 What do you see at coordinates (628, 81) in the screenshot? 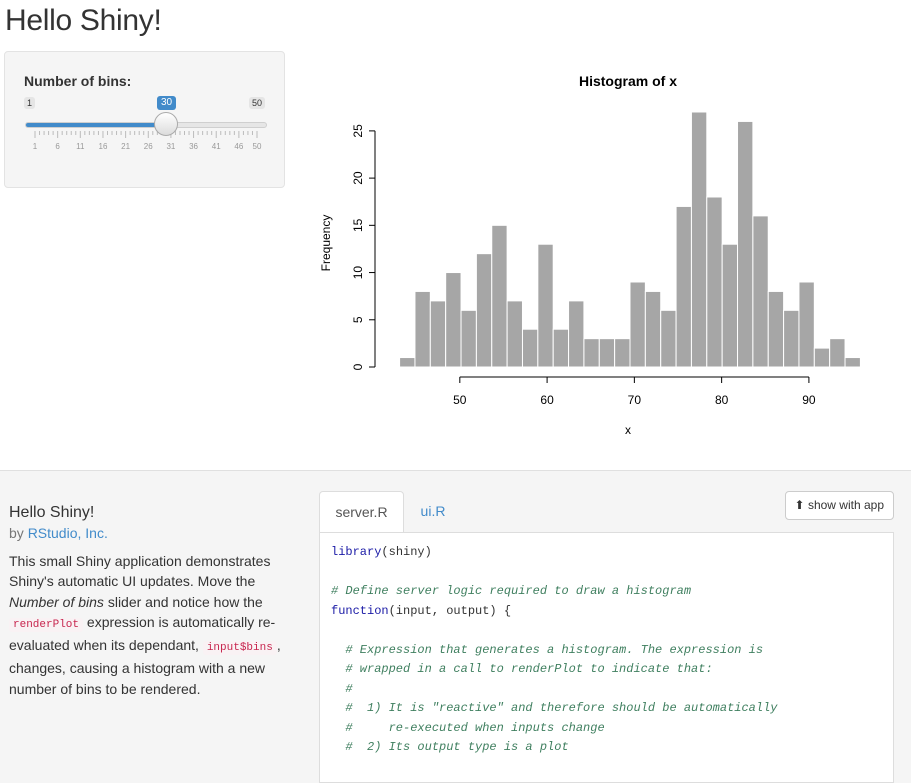
I see `chart-title: Histogram of x` at bounding box center [628, 81].